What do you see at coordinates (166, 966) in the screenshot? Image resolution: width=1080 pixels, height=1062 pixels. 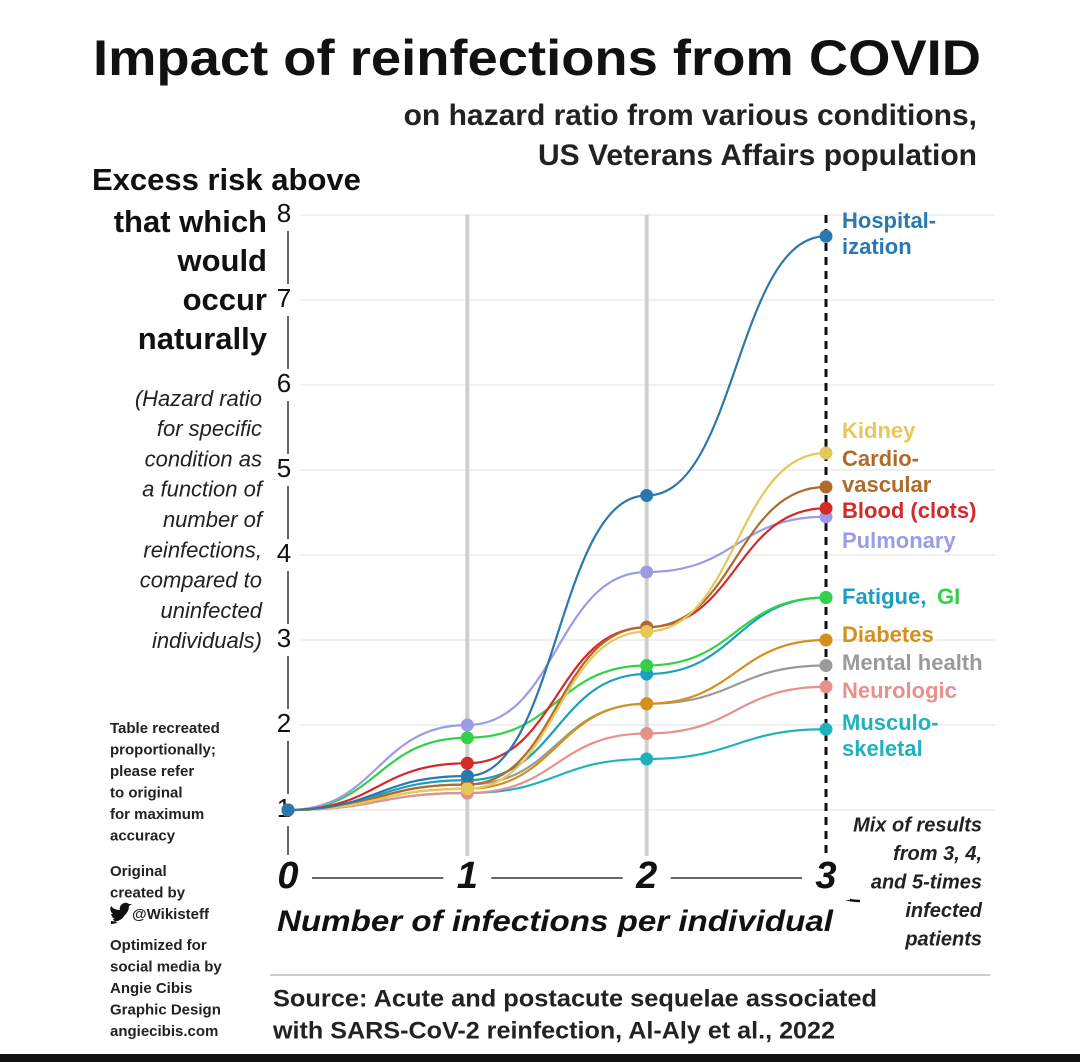 I see `credit: social media by` at bounding box center [166, 966].